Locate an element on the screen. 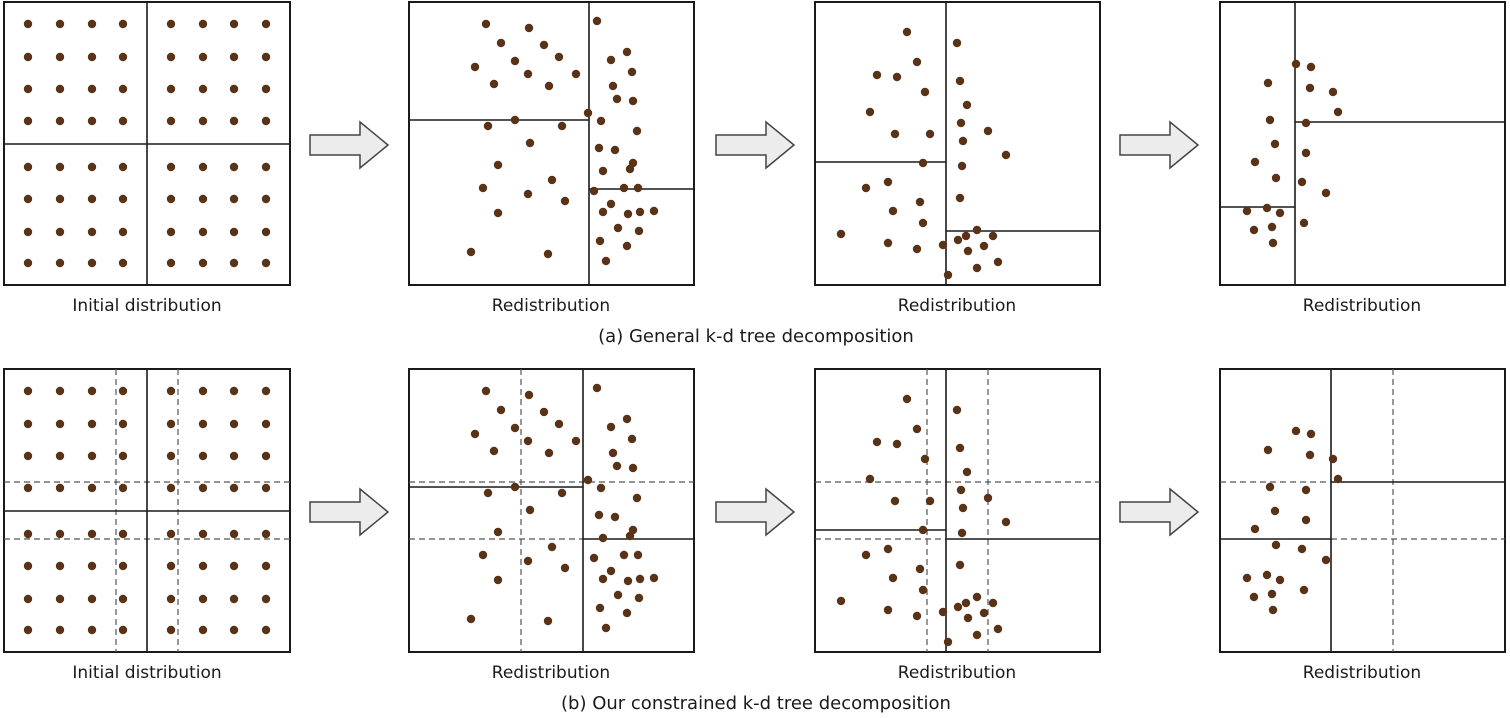  panel-label: Initial distribution is located at coordinates (146, 306).